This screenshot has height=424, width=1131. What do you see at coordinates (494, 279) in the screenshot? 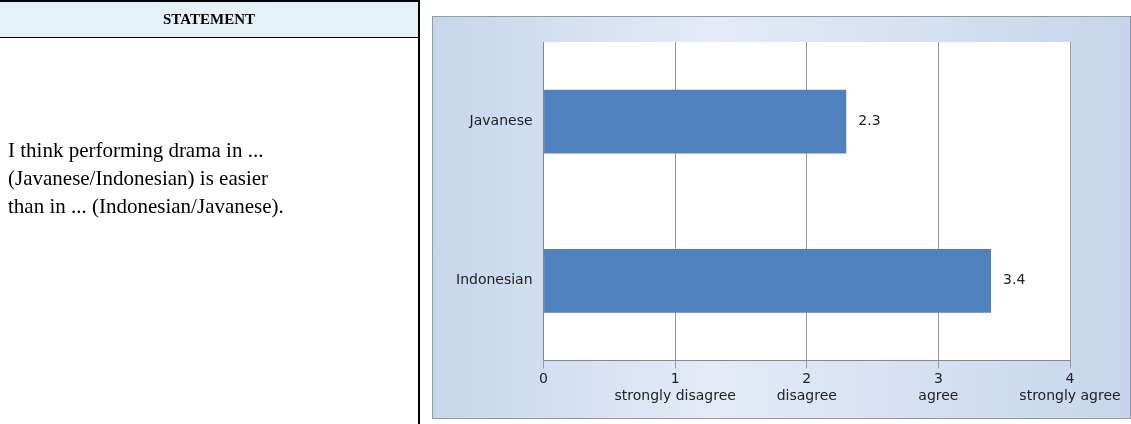
I see `y-tick-label: Indonesian` at bounding box center [494, 279].